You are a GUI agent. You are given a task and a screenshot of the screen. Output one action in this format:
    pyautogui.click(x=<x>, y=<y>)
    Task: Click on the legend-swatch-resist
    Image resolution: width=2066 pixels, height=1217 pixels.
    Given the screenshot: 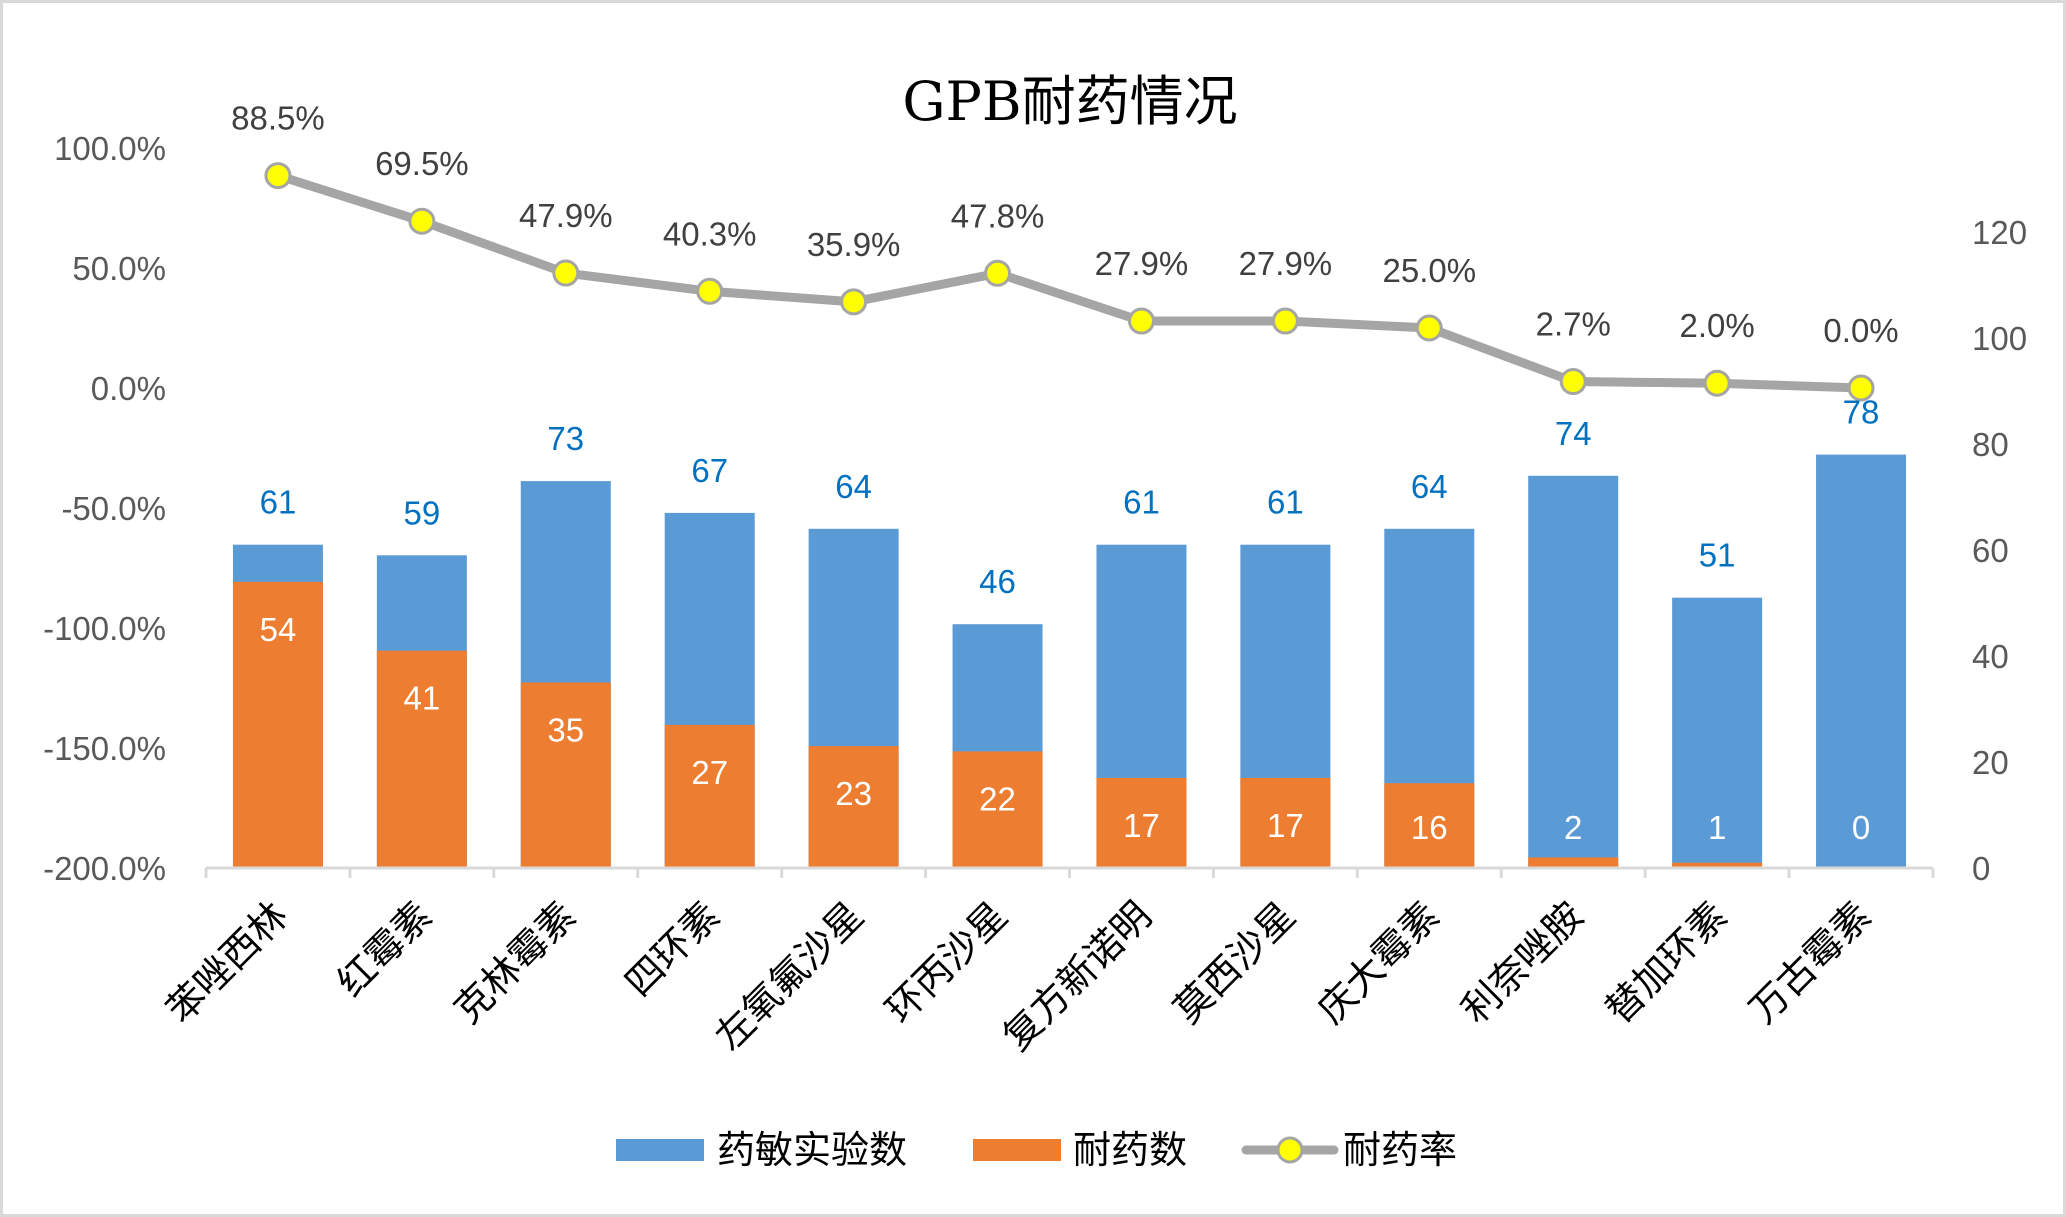 What is the action you would take?
    pyautogui.click(x=1017, y=1150)
    